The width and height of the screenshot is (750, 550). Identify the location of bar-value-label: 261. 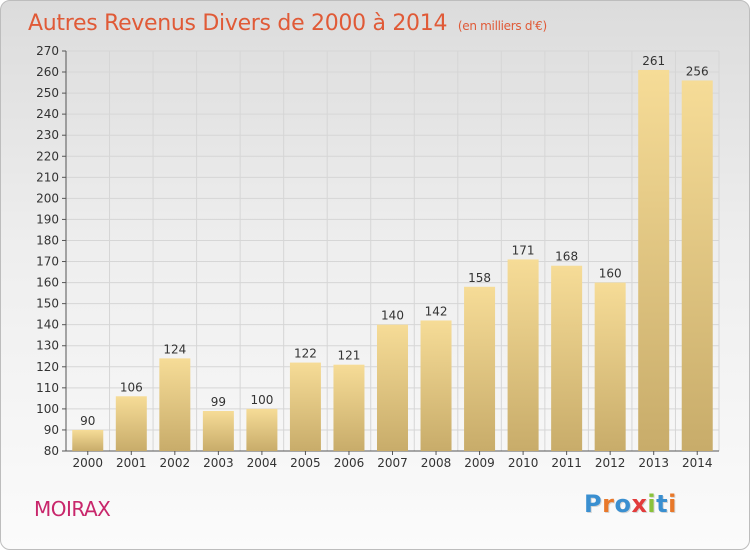
(653, 61).